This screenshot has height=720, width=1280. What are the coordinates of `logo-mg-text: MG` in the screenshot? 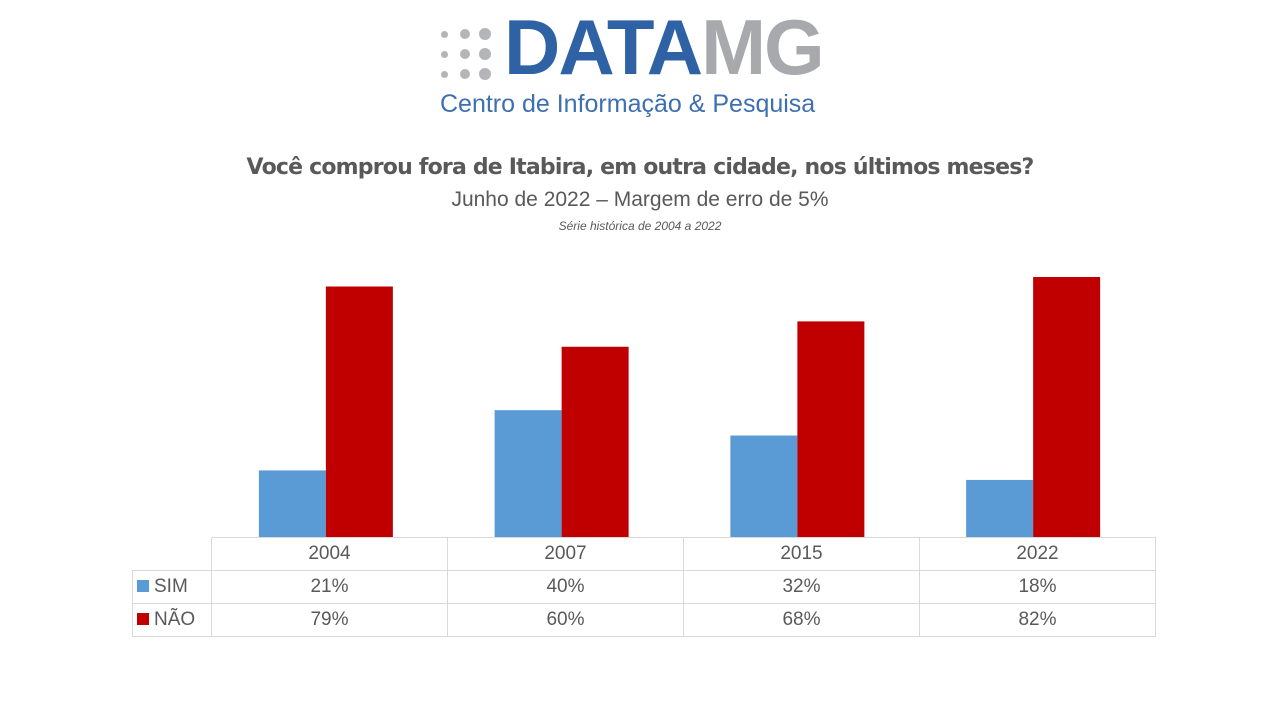 It's located at (763, 47).